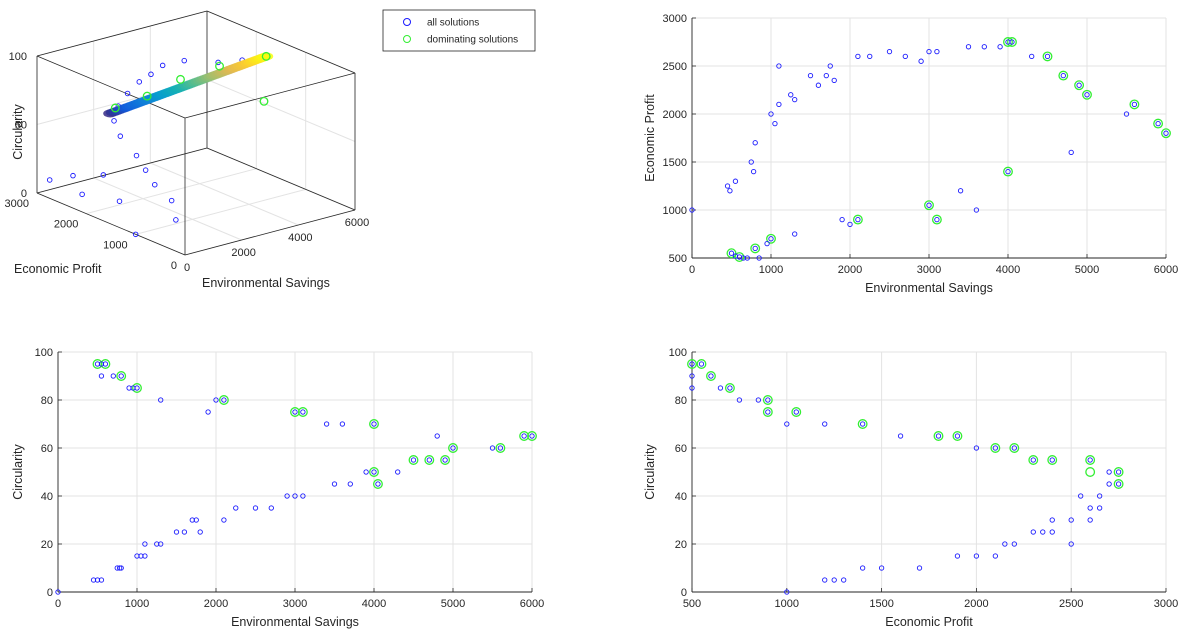  What do you see at coordinates (681, 401) in the screenshot?
I see `econ-vs-circ-y-tick-label: 80` at bounding box center [681, 401].